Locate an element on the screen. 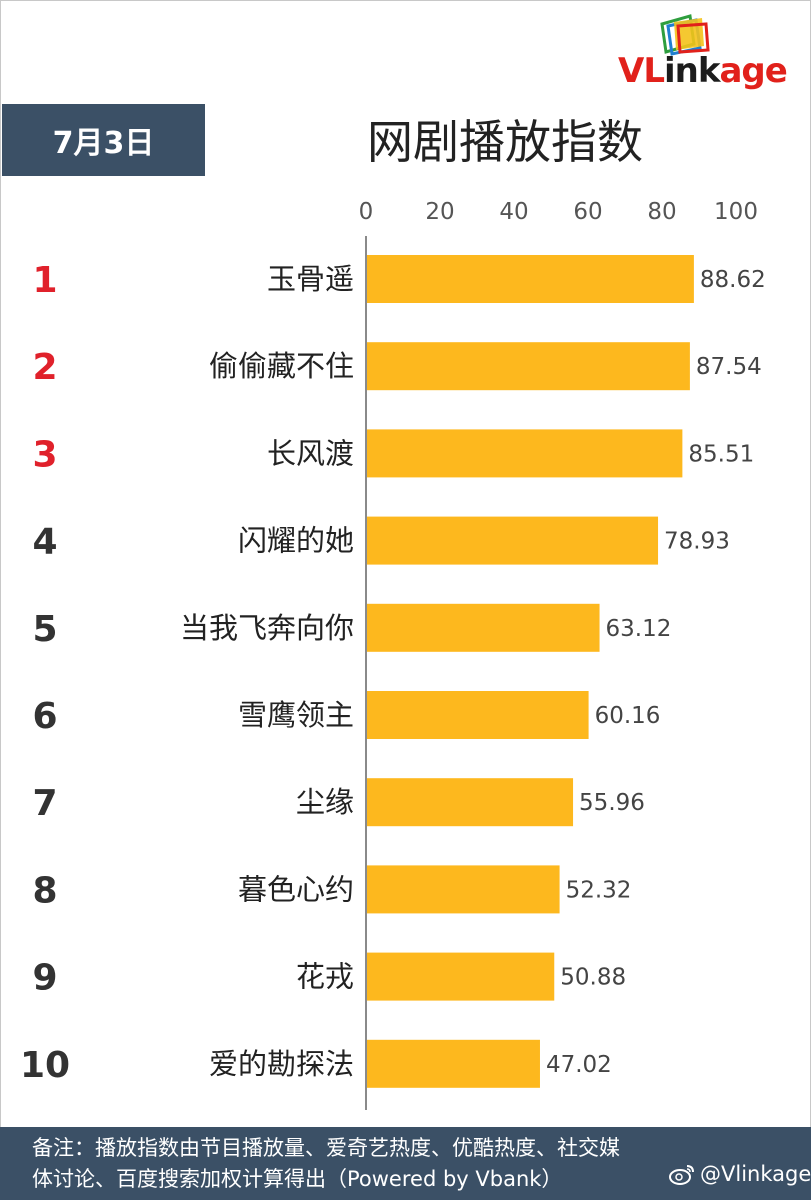  logo-wordmark: VLinkage is located at coordinates (703, 71).